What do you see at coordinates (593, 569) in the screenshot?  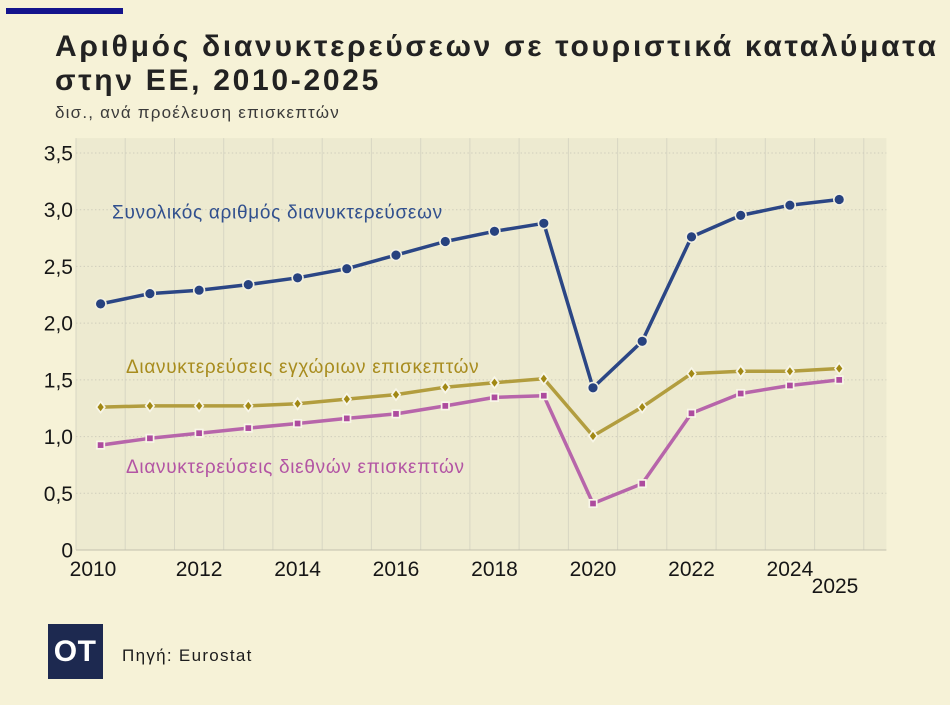 I see `svg-text: 2020` at bounding box center [593, 569].